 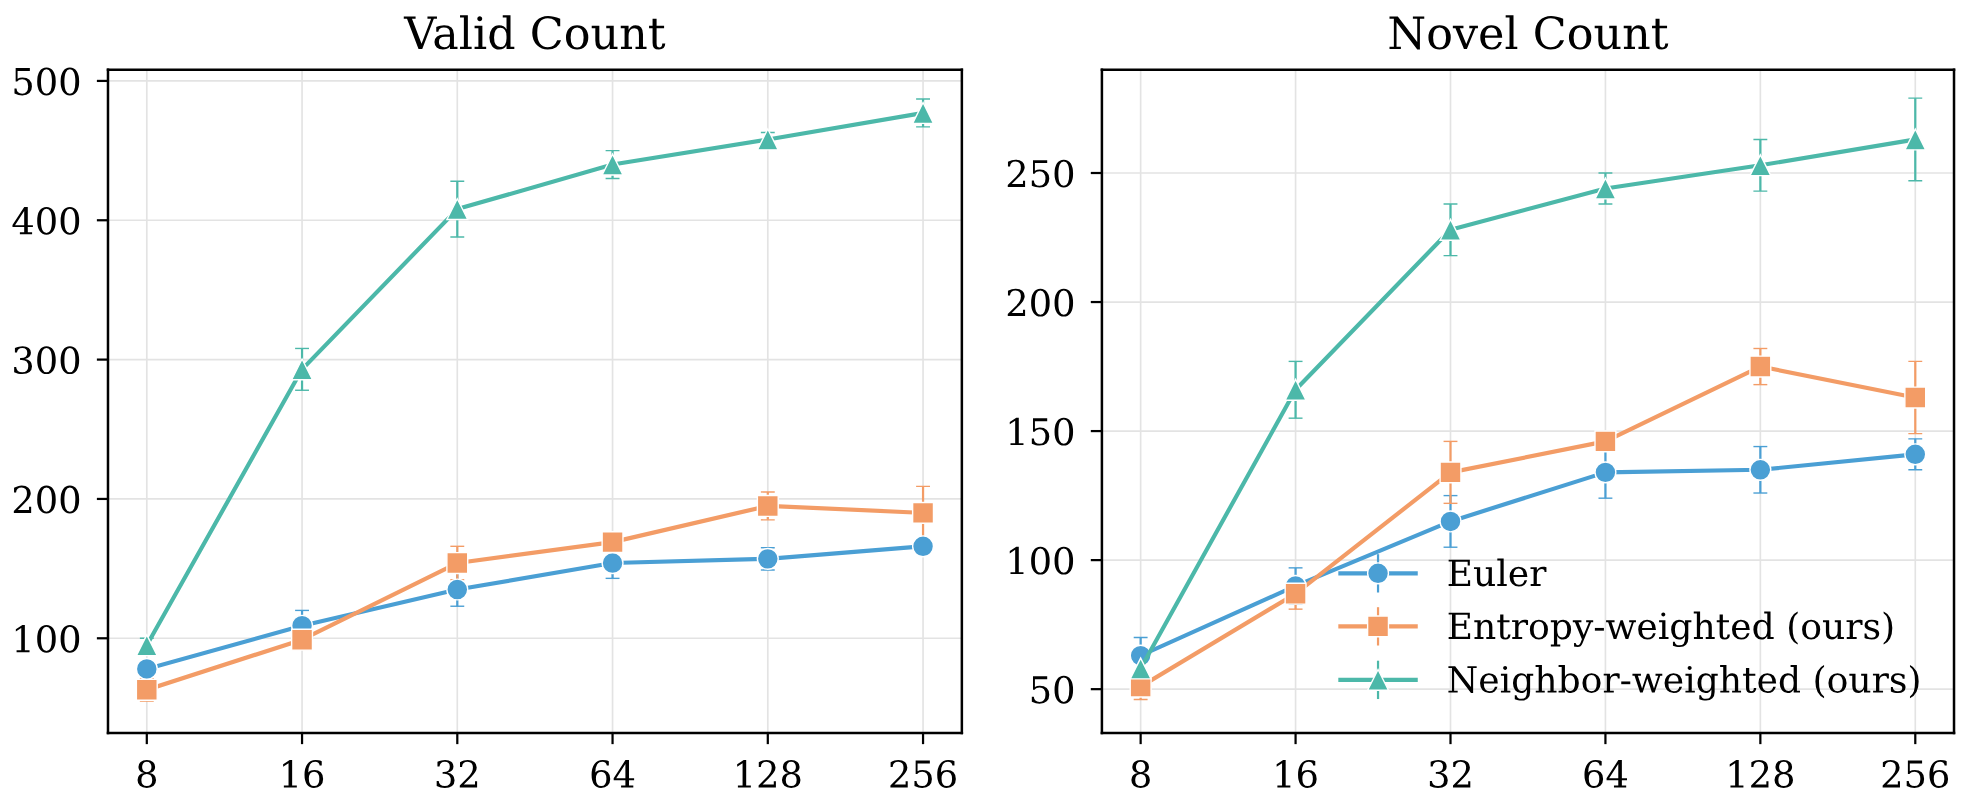 What do you see at coordinates (46, 220) in the screenshot?
I see `y-tick-label: 400` at bounding box center [46, 220].